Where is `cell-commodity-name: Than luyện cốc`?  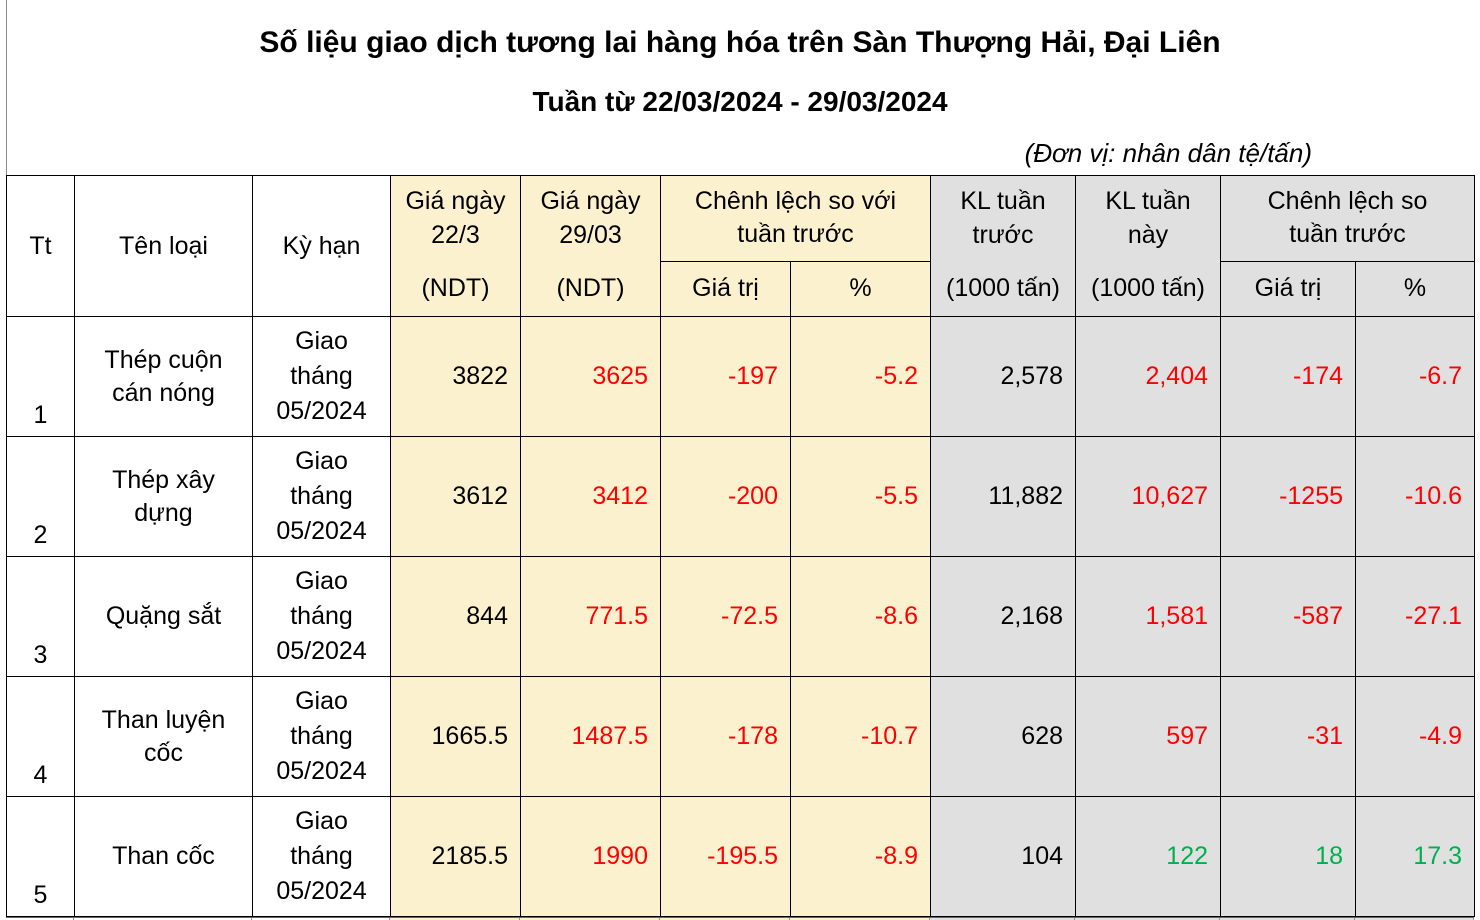
cell-commodity-name: Than luyện cốc is located at coordinates (163, 736).